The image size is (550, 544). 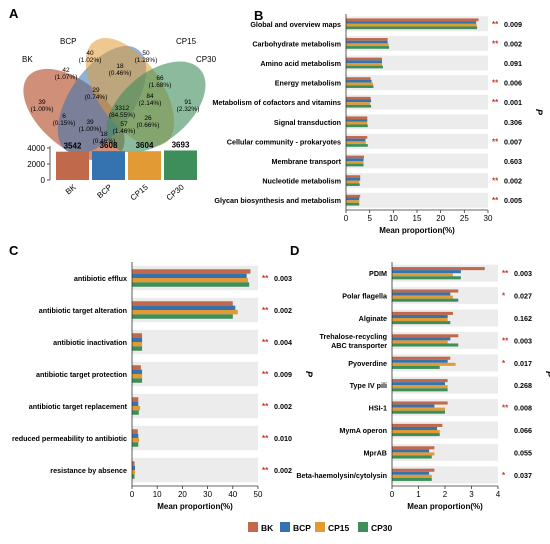 What do you see at coordinates (258, 15) in the screenshot?
I see `panel-b-label: B` at bounding box center [258, 15].